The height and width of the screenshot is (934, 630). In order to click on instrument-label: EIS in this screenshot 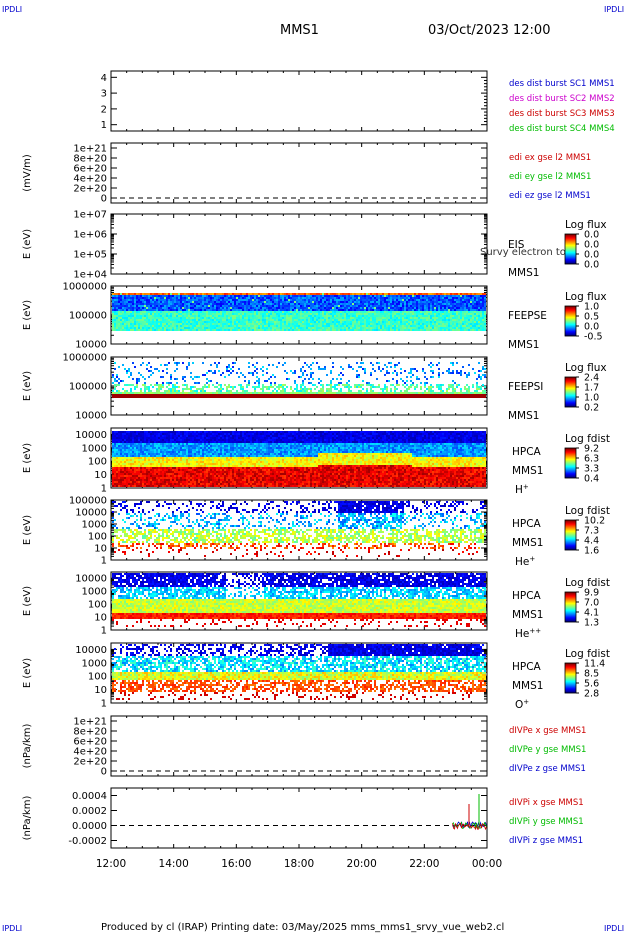, I will do `click(516, 245)`.